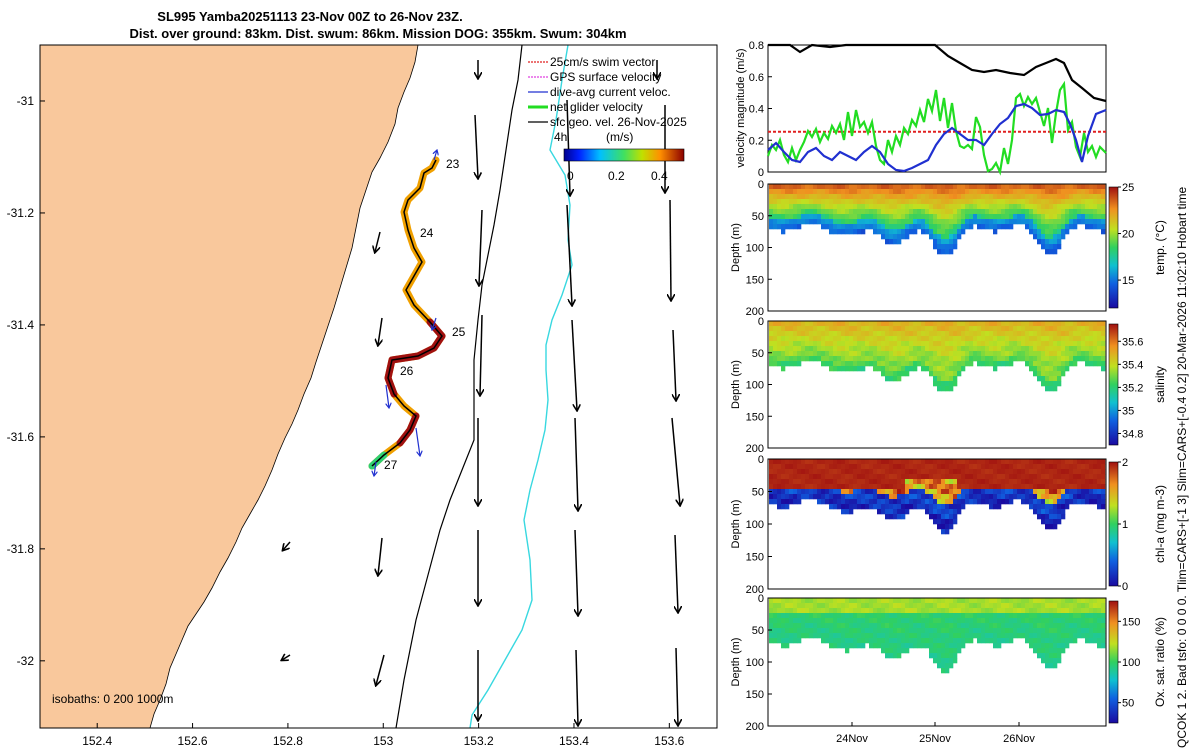 The width and height of the screenshot is (1200, 755). What do you see at coordinates (407, 313) in the screenshot?
I see `glider-track` at bounding box center [407, 313].